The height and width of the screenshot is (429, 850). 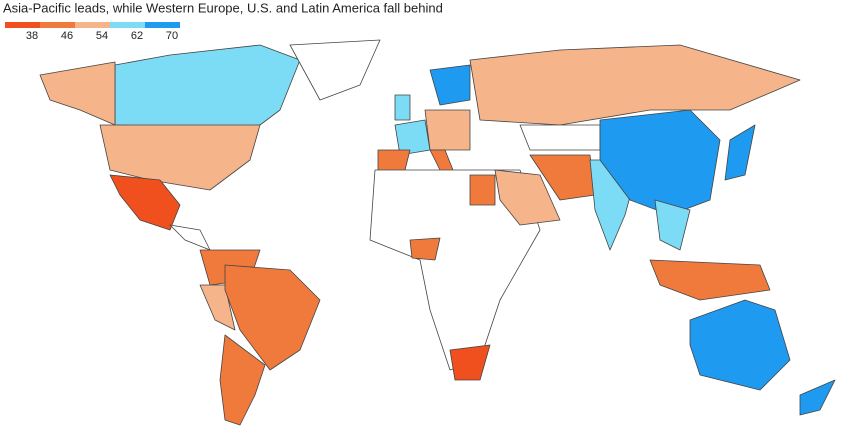 What do you see at coordinates (102, 36) in the screenshot?
I see `legend-tick-label: 54` at bounding box center [102, 36].